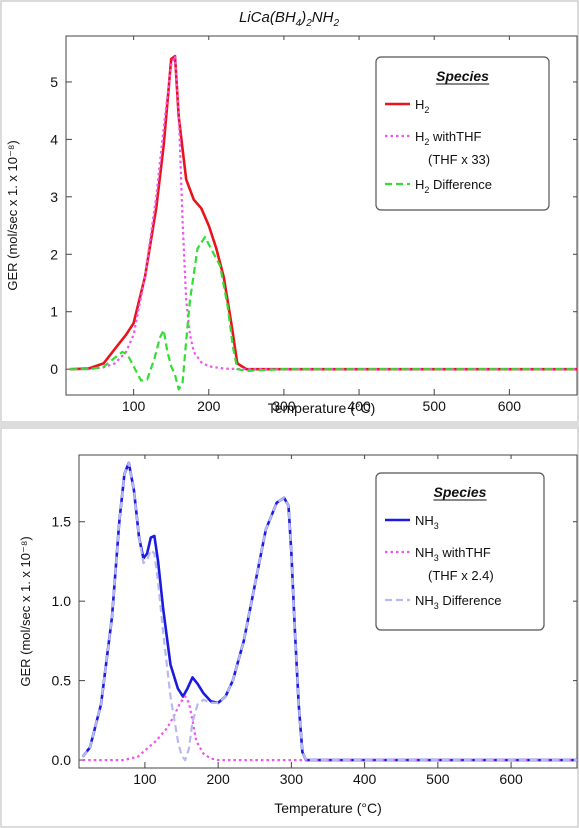 The width and height of the screenshot is (579, 828). Describe the element at coordinates (62, 681) in the screenshot. I see `y-tick-label: 0.5` at that location.